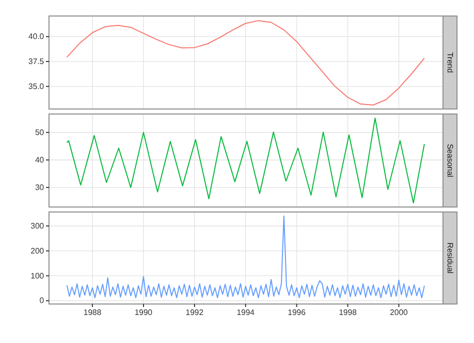 The image size is (474, 343). I want to click on x-tick-label: 1990, so click(143, 312).